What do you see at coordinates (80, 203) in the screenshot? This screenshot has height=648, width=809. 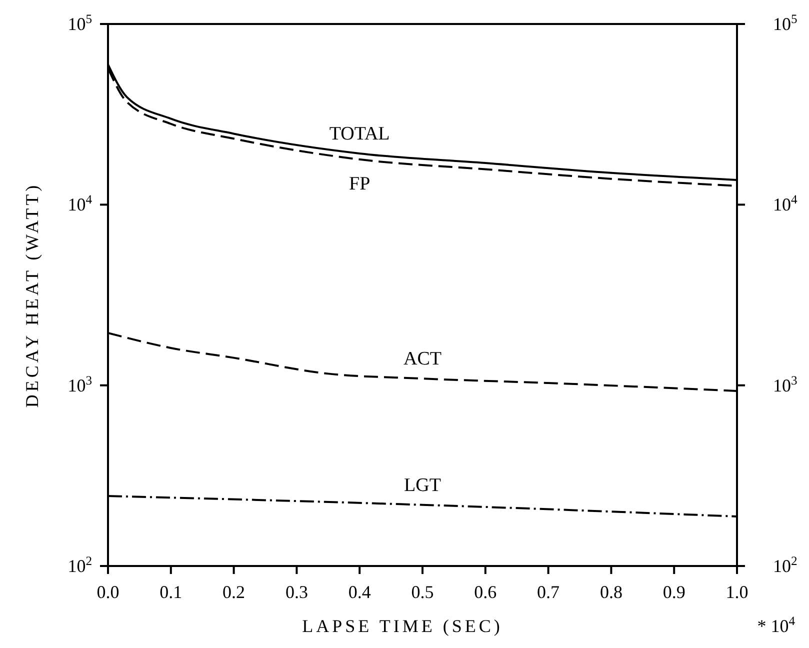 I see `y-tick-label: 10$^{4}$` at bounding box center [80, 203].